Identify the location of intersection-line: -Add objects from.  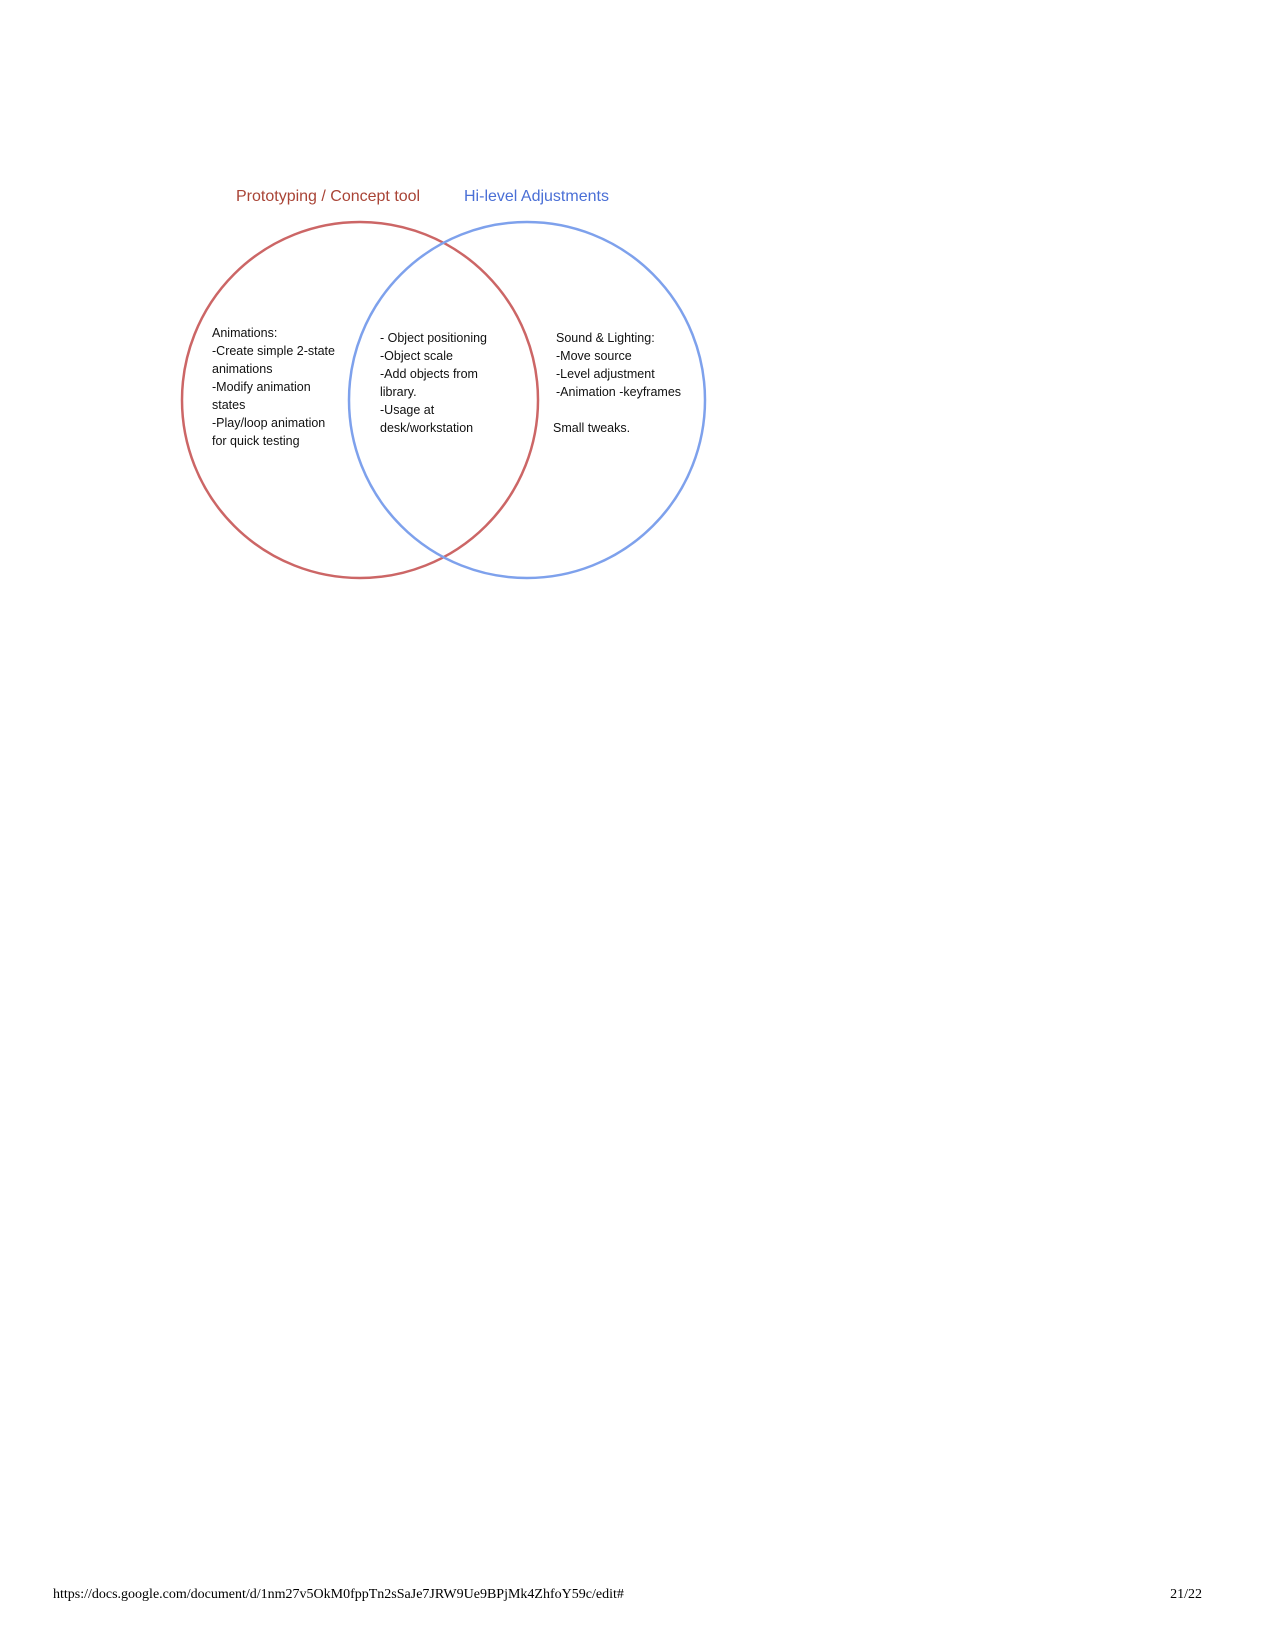
(429, 374).